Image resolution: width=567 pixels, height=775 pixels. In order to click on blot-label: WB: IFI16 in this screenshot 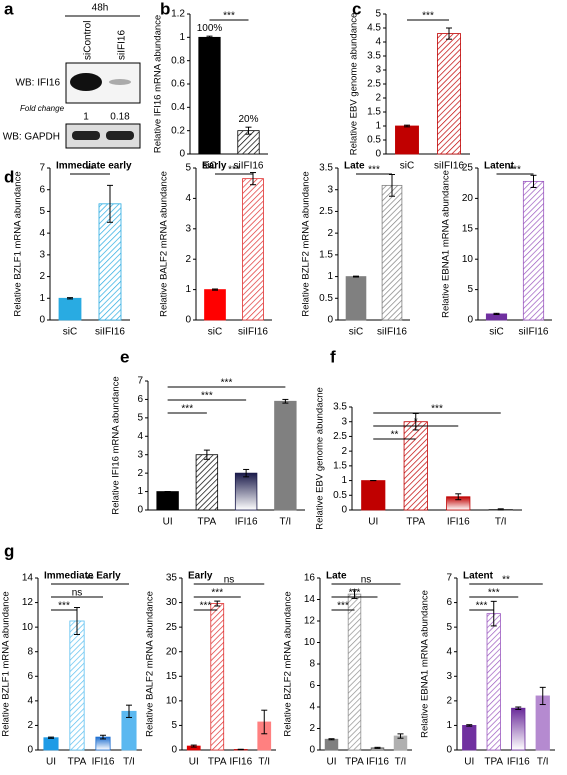, I will do `click(38, 83)`.